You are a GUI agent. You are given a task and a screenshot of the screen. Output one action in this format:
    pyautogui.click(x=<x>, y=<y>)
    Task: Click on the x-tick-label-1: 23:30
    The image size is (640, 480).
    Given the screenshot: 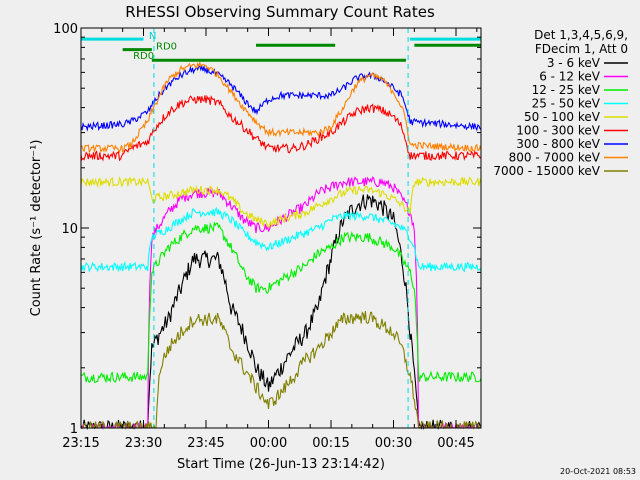 What is the action you would take?
    pyautogui.click(x=143, y=443)
    